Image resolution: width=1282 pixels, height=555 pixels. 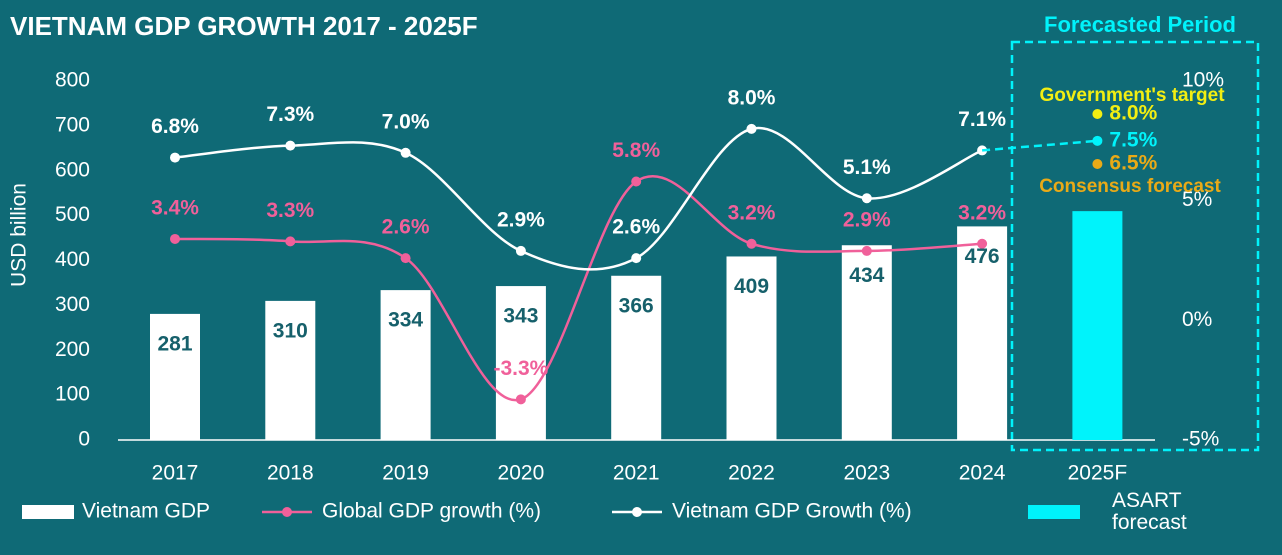 I want to click on y-tick-label: 100, so click(x=72, y=394).